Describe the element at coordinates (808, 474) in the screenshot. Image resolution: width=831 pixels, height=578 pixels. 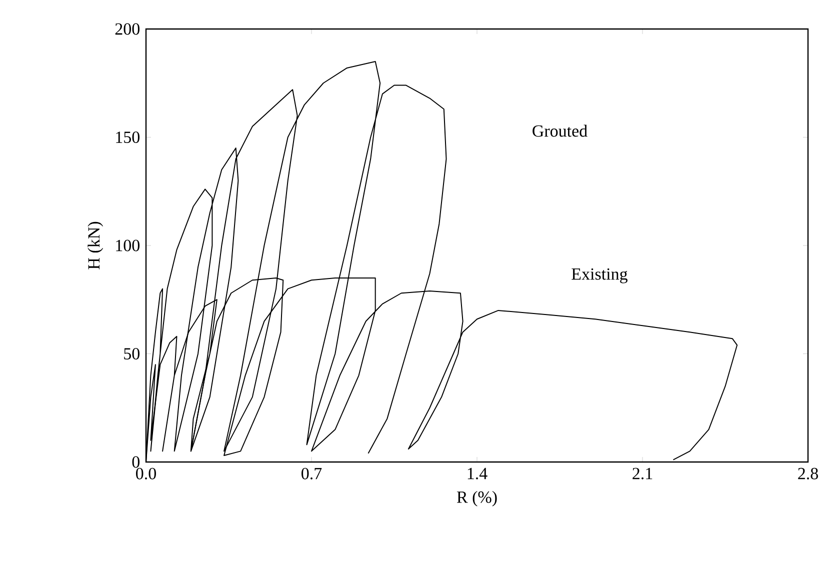
I see `x-tick-label: 2.8` at that location.